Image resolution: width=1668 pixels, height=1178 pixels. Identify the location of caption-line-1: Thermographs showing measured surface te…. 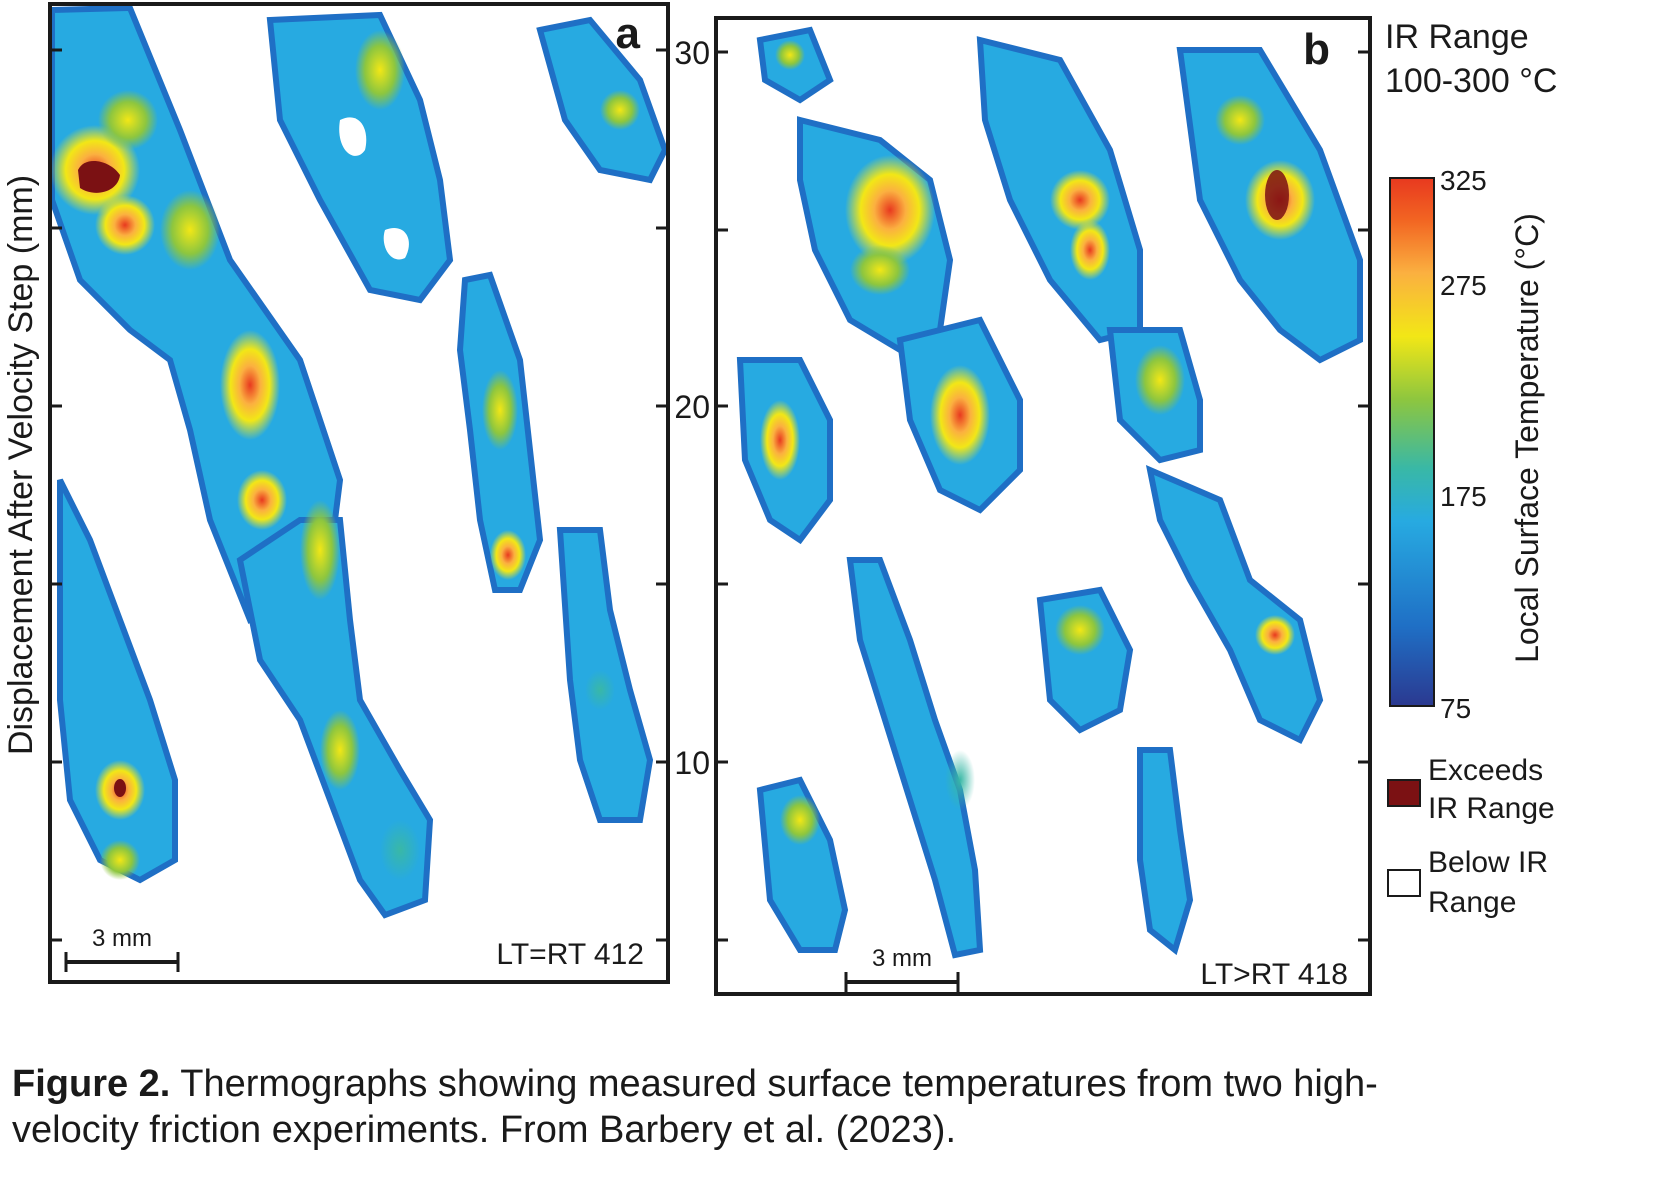
(774, 1084).